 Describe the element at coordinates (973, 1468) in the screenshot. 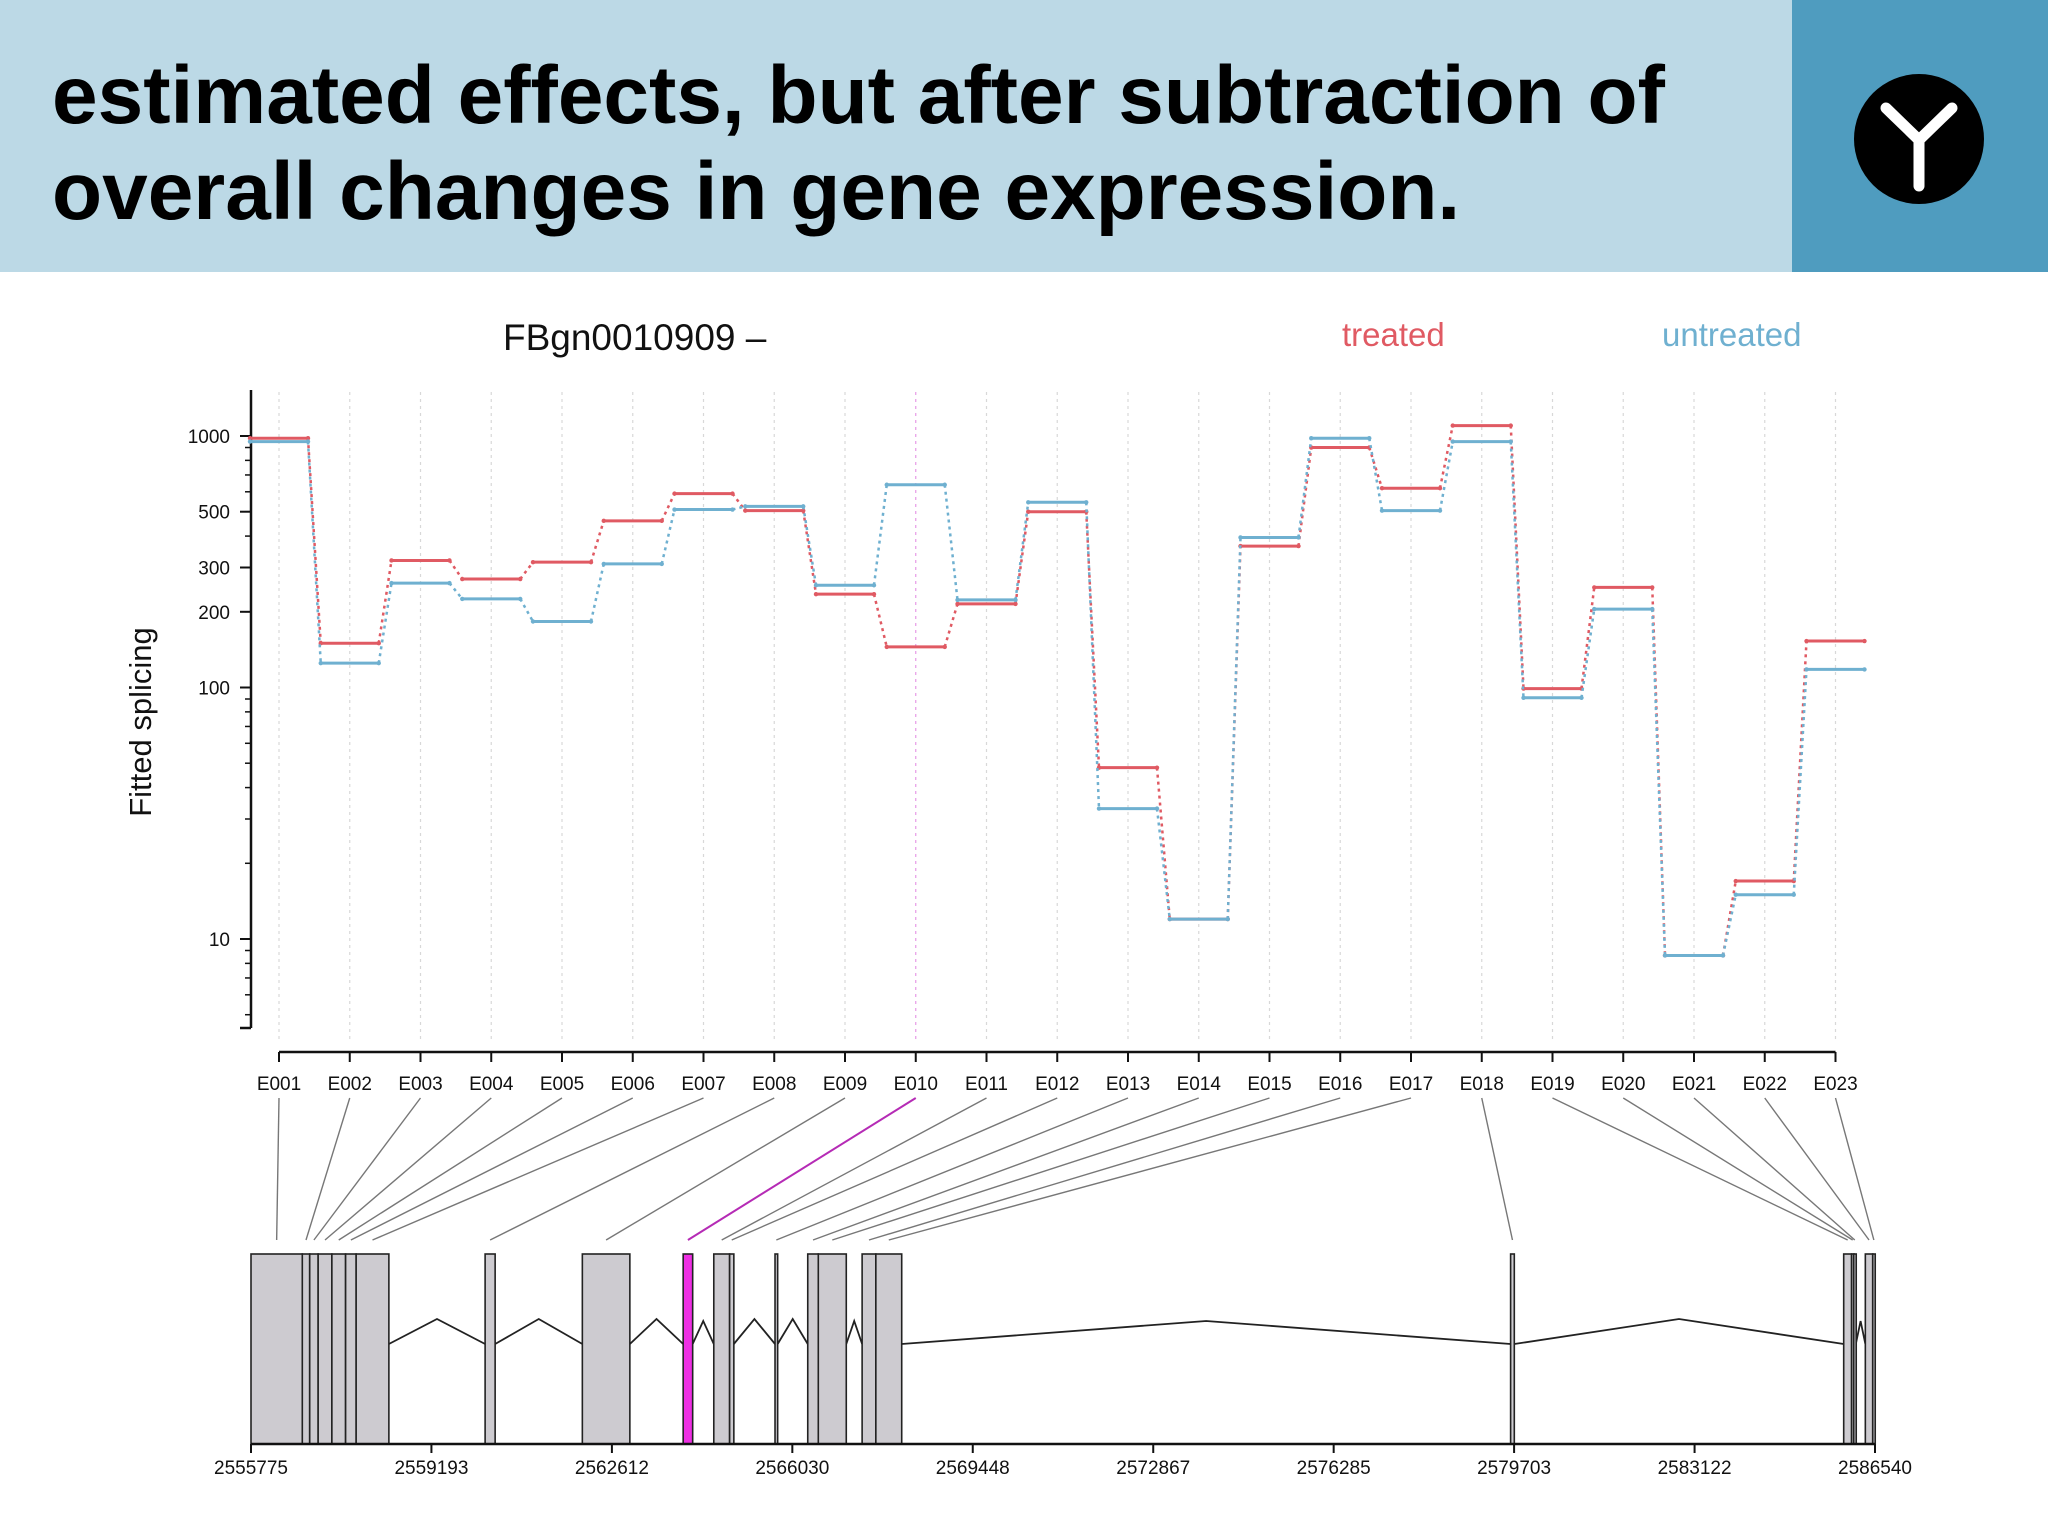

I see `coord-tick-label: 2569448` at that location.